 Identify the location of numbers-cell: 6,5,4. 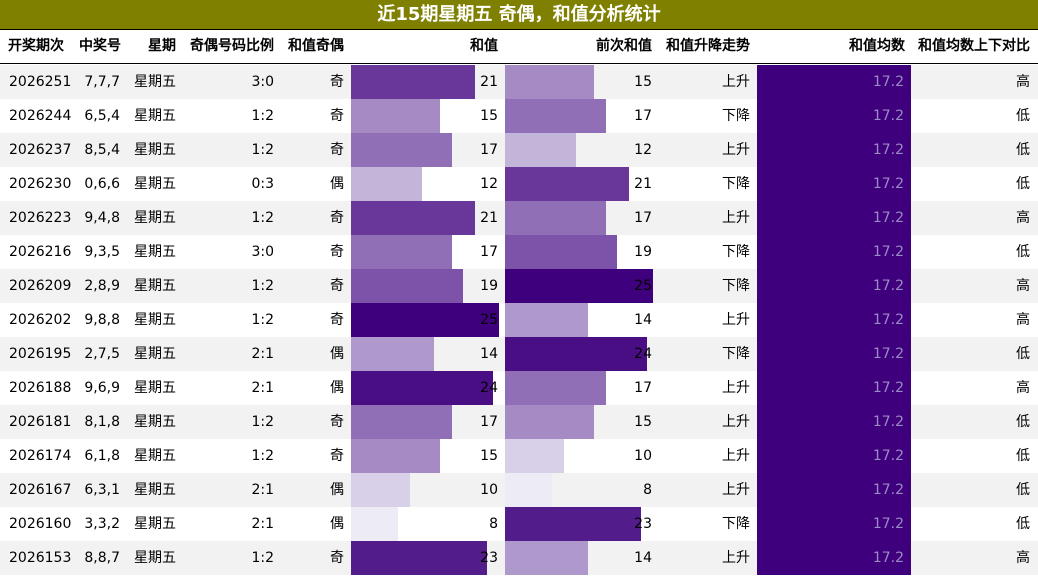
(102, 116).